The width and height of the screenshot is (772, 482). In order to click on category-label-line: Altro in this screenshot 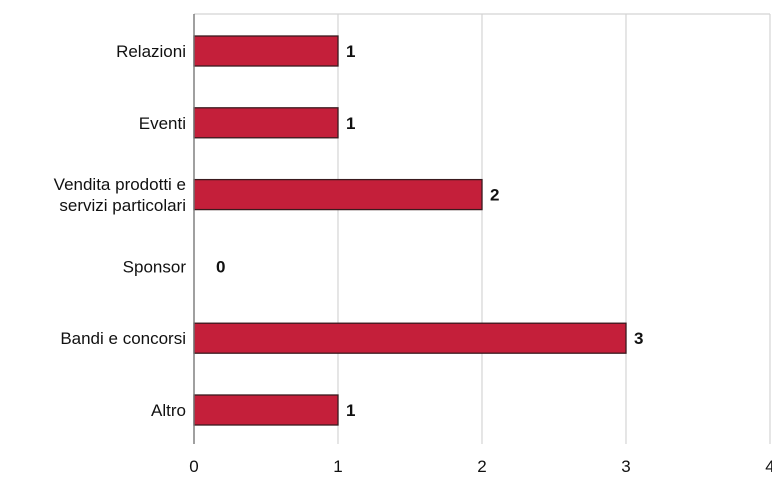, I will do `click(168, 410)`.